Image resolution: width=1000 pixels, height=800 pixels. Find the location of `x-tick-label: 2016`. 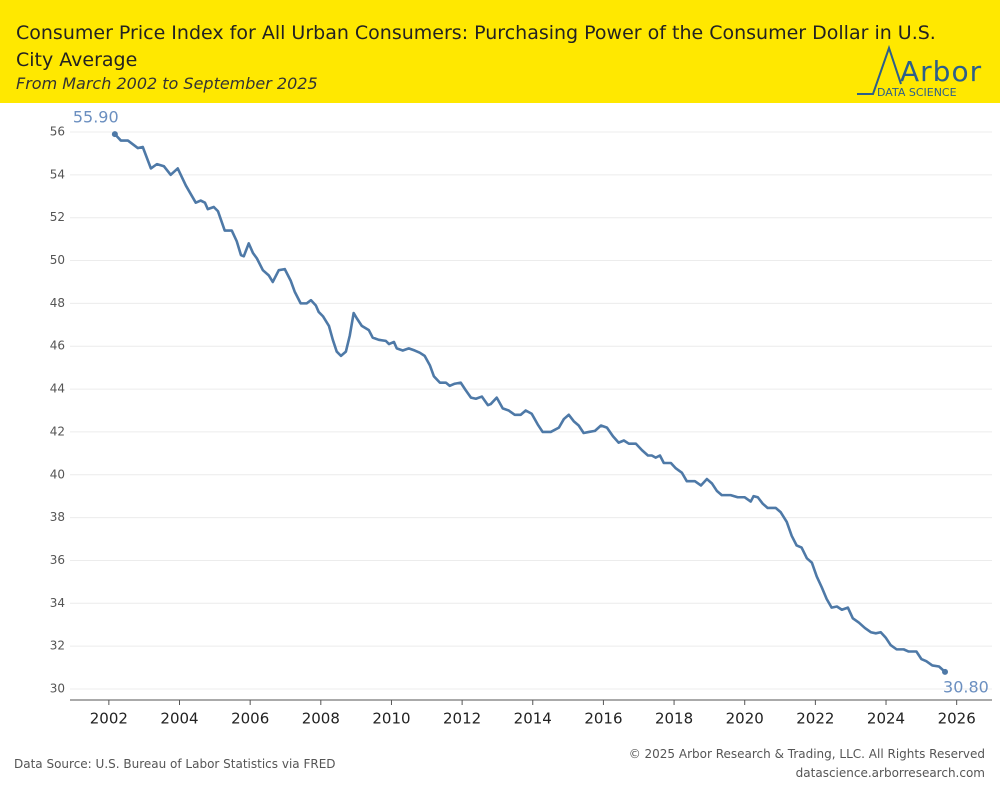

x-tick-label: 2016 is located at coordinates (603, 719).